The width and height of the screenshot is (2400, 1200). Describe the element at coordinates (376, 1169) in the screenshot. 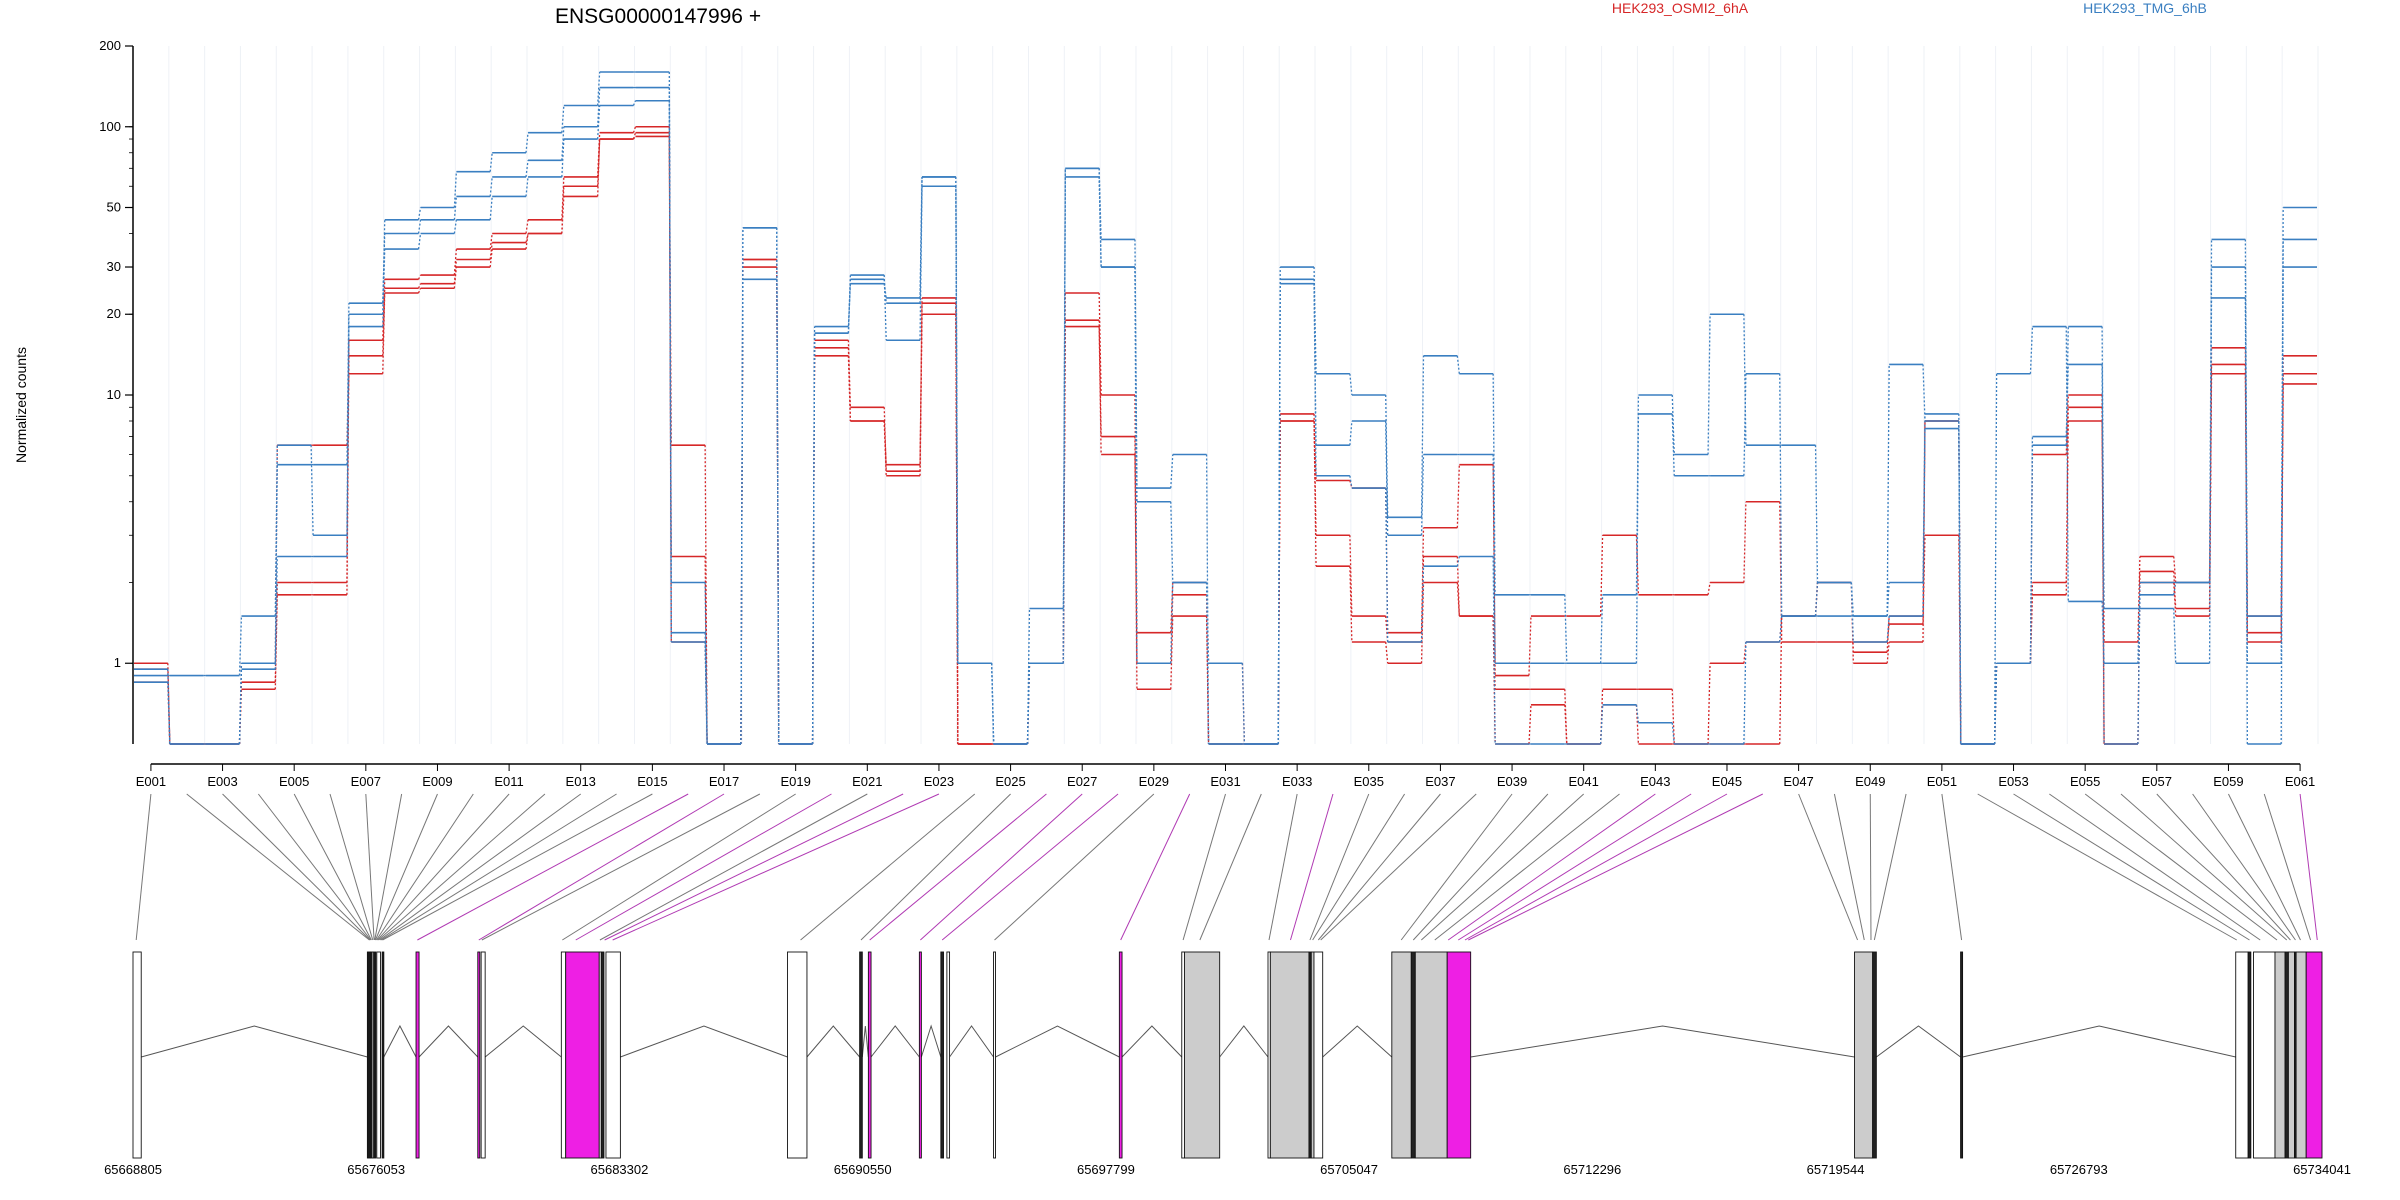

I see `genomic-tick-label: 65676053` at that location.